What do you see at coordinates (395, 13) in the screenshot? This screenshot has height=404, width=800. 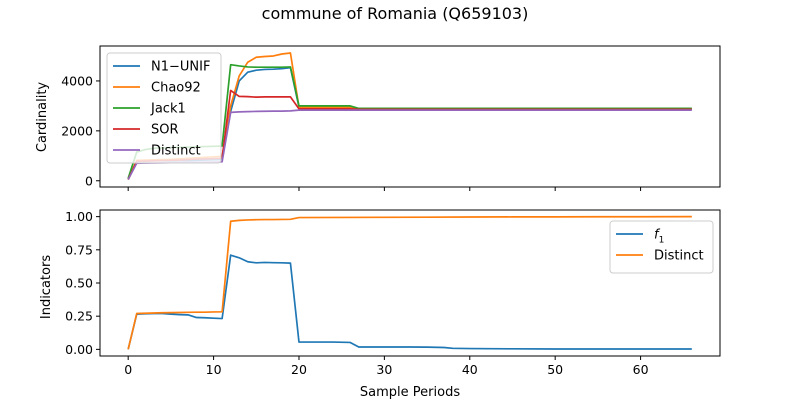 I see `figure-title: commune of Romania (Q659103)` at bounding box center [395, 13].